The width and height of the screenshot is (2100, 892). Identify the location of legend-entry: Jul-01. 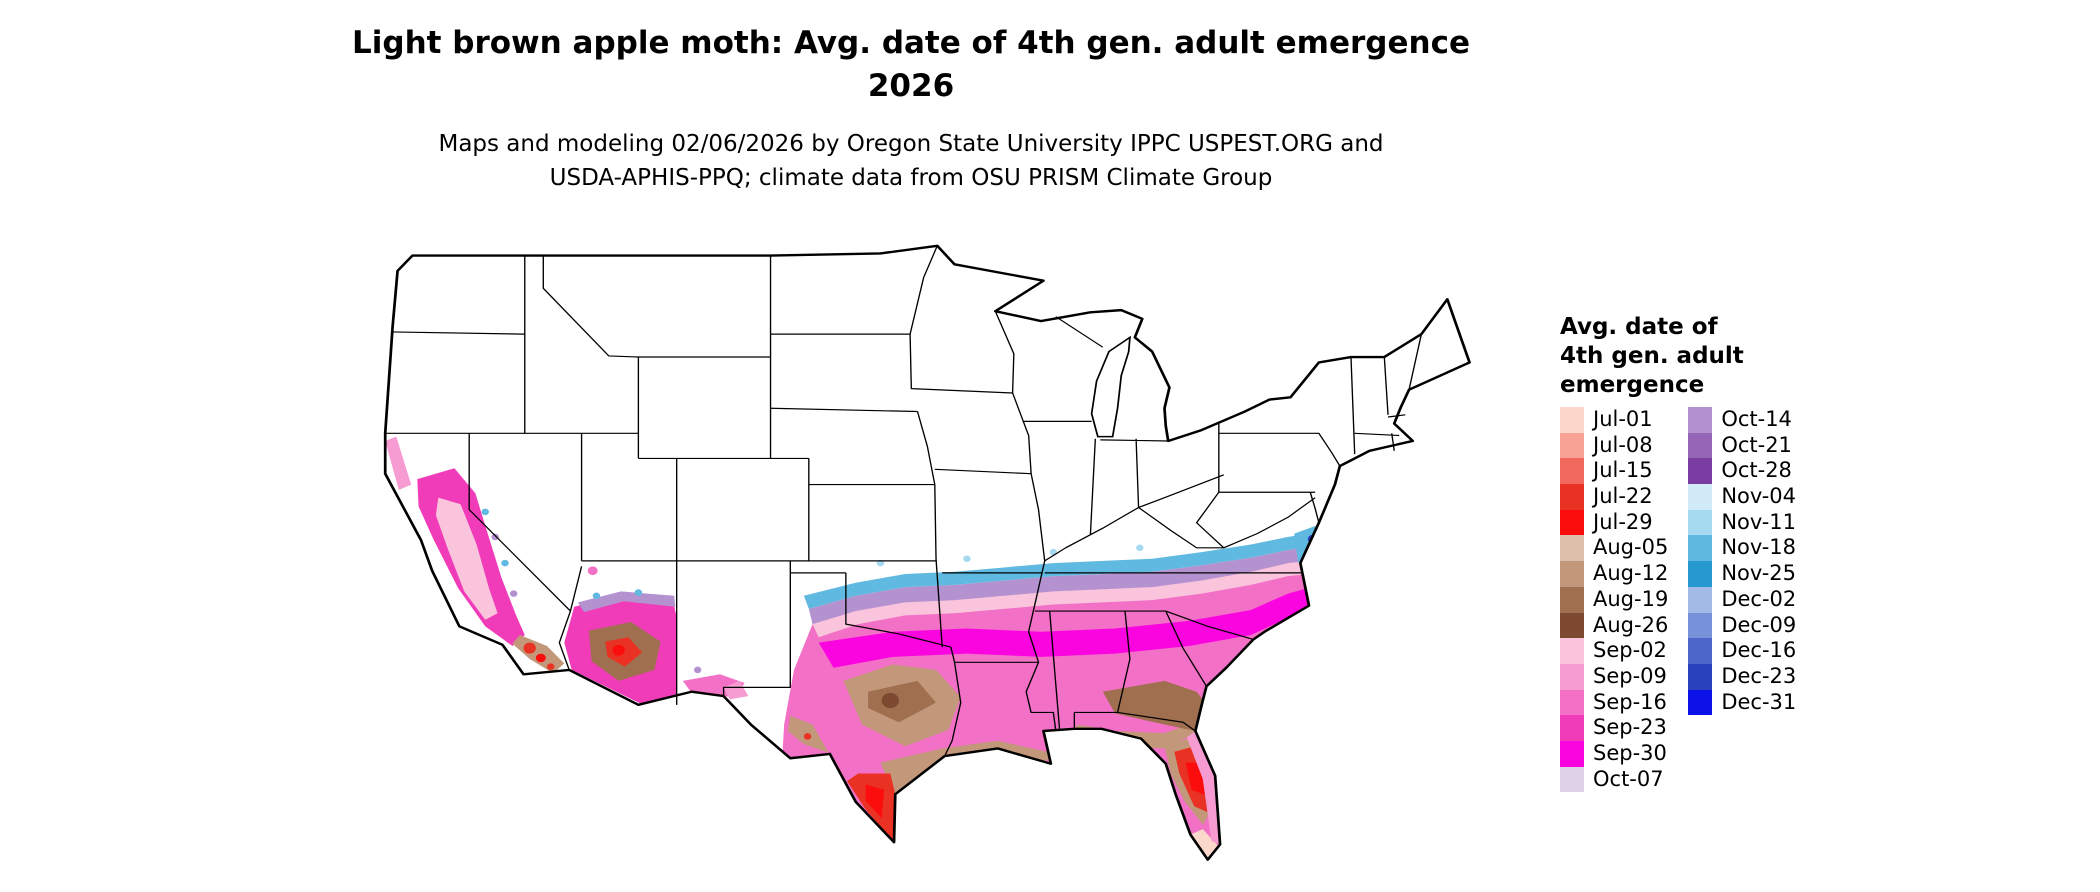
(1614, 420).